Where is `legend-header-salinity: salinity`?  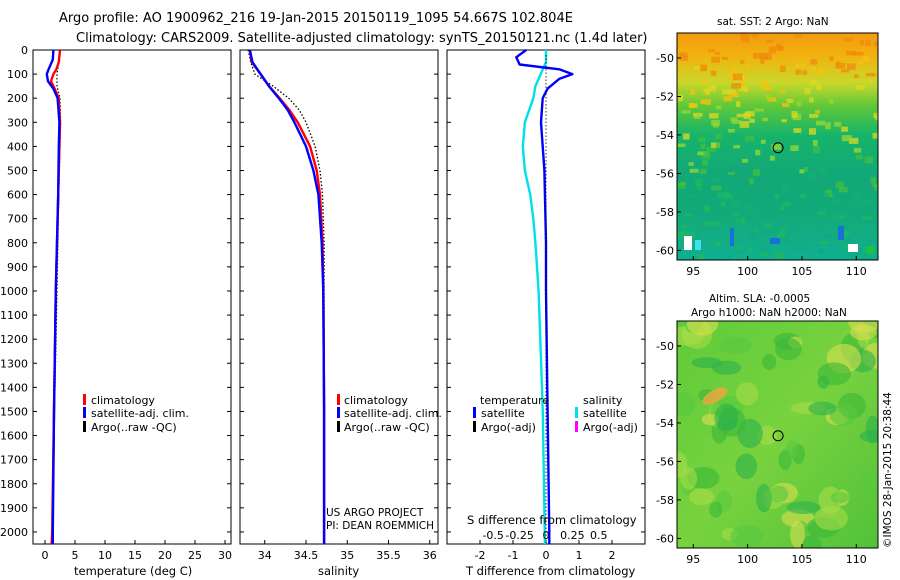
legend-header-salinity: salinity is located at coordinates (603, 400).